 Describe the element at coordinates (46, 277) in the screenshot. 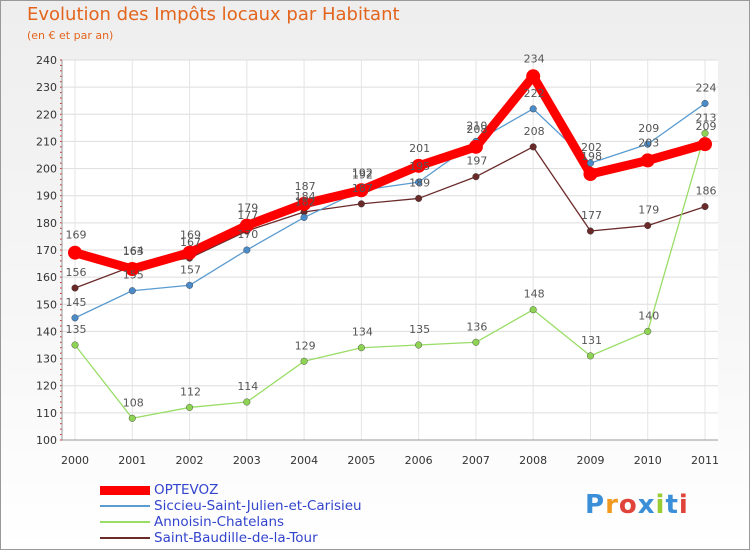

I see `y-tick-label: 160` at that location.